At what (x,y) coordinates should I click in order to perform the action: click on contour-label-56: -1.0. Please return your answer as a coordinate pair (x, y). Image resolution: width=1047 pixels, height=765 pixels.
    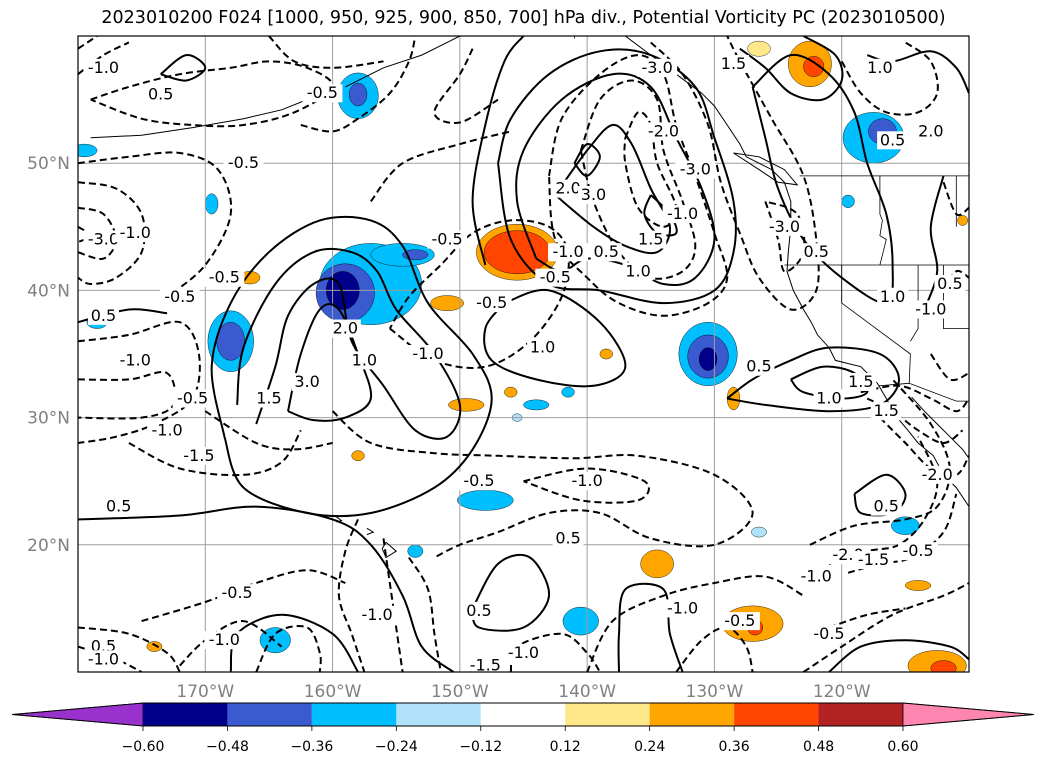
    Looking at the image, I should click on (377, 614).